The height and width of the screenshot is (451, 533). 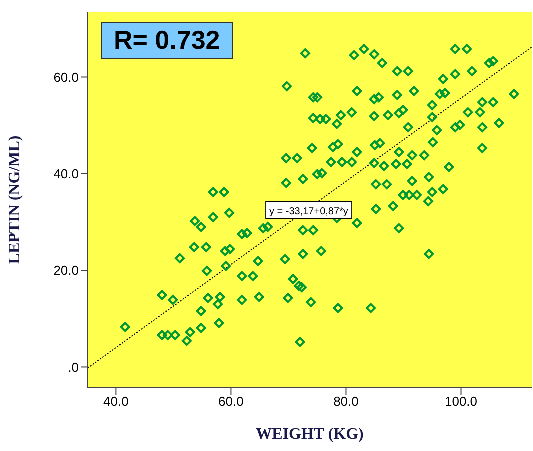 What do you see at coordinates (73, 367) in the screenshot?
I see `y-tick-label: .0` at bounding box center [73, 367].